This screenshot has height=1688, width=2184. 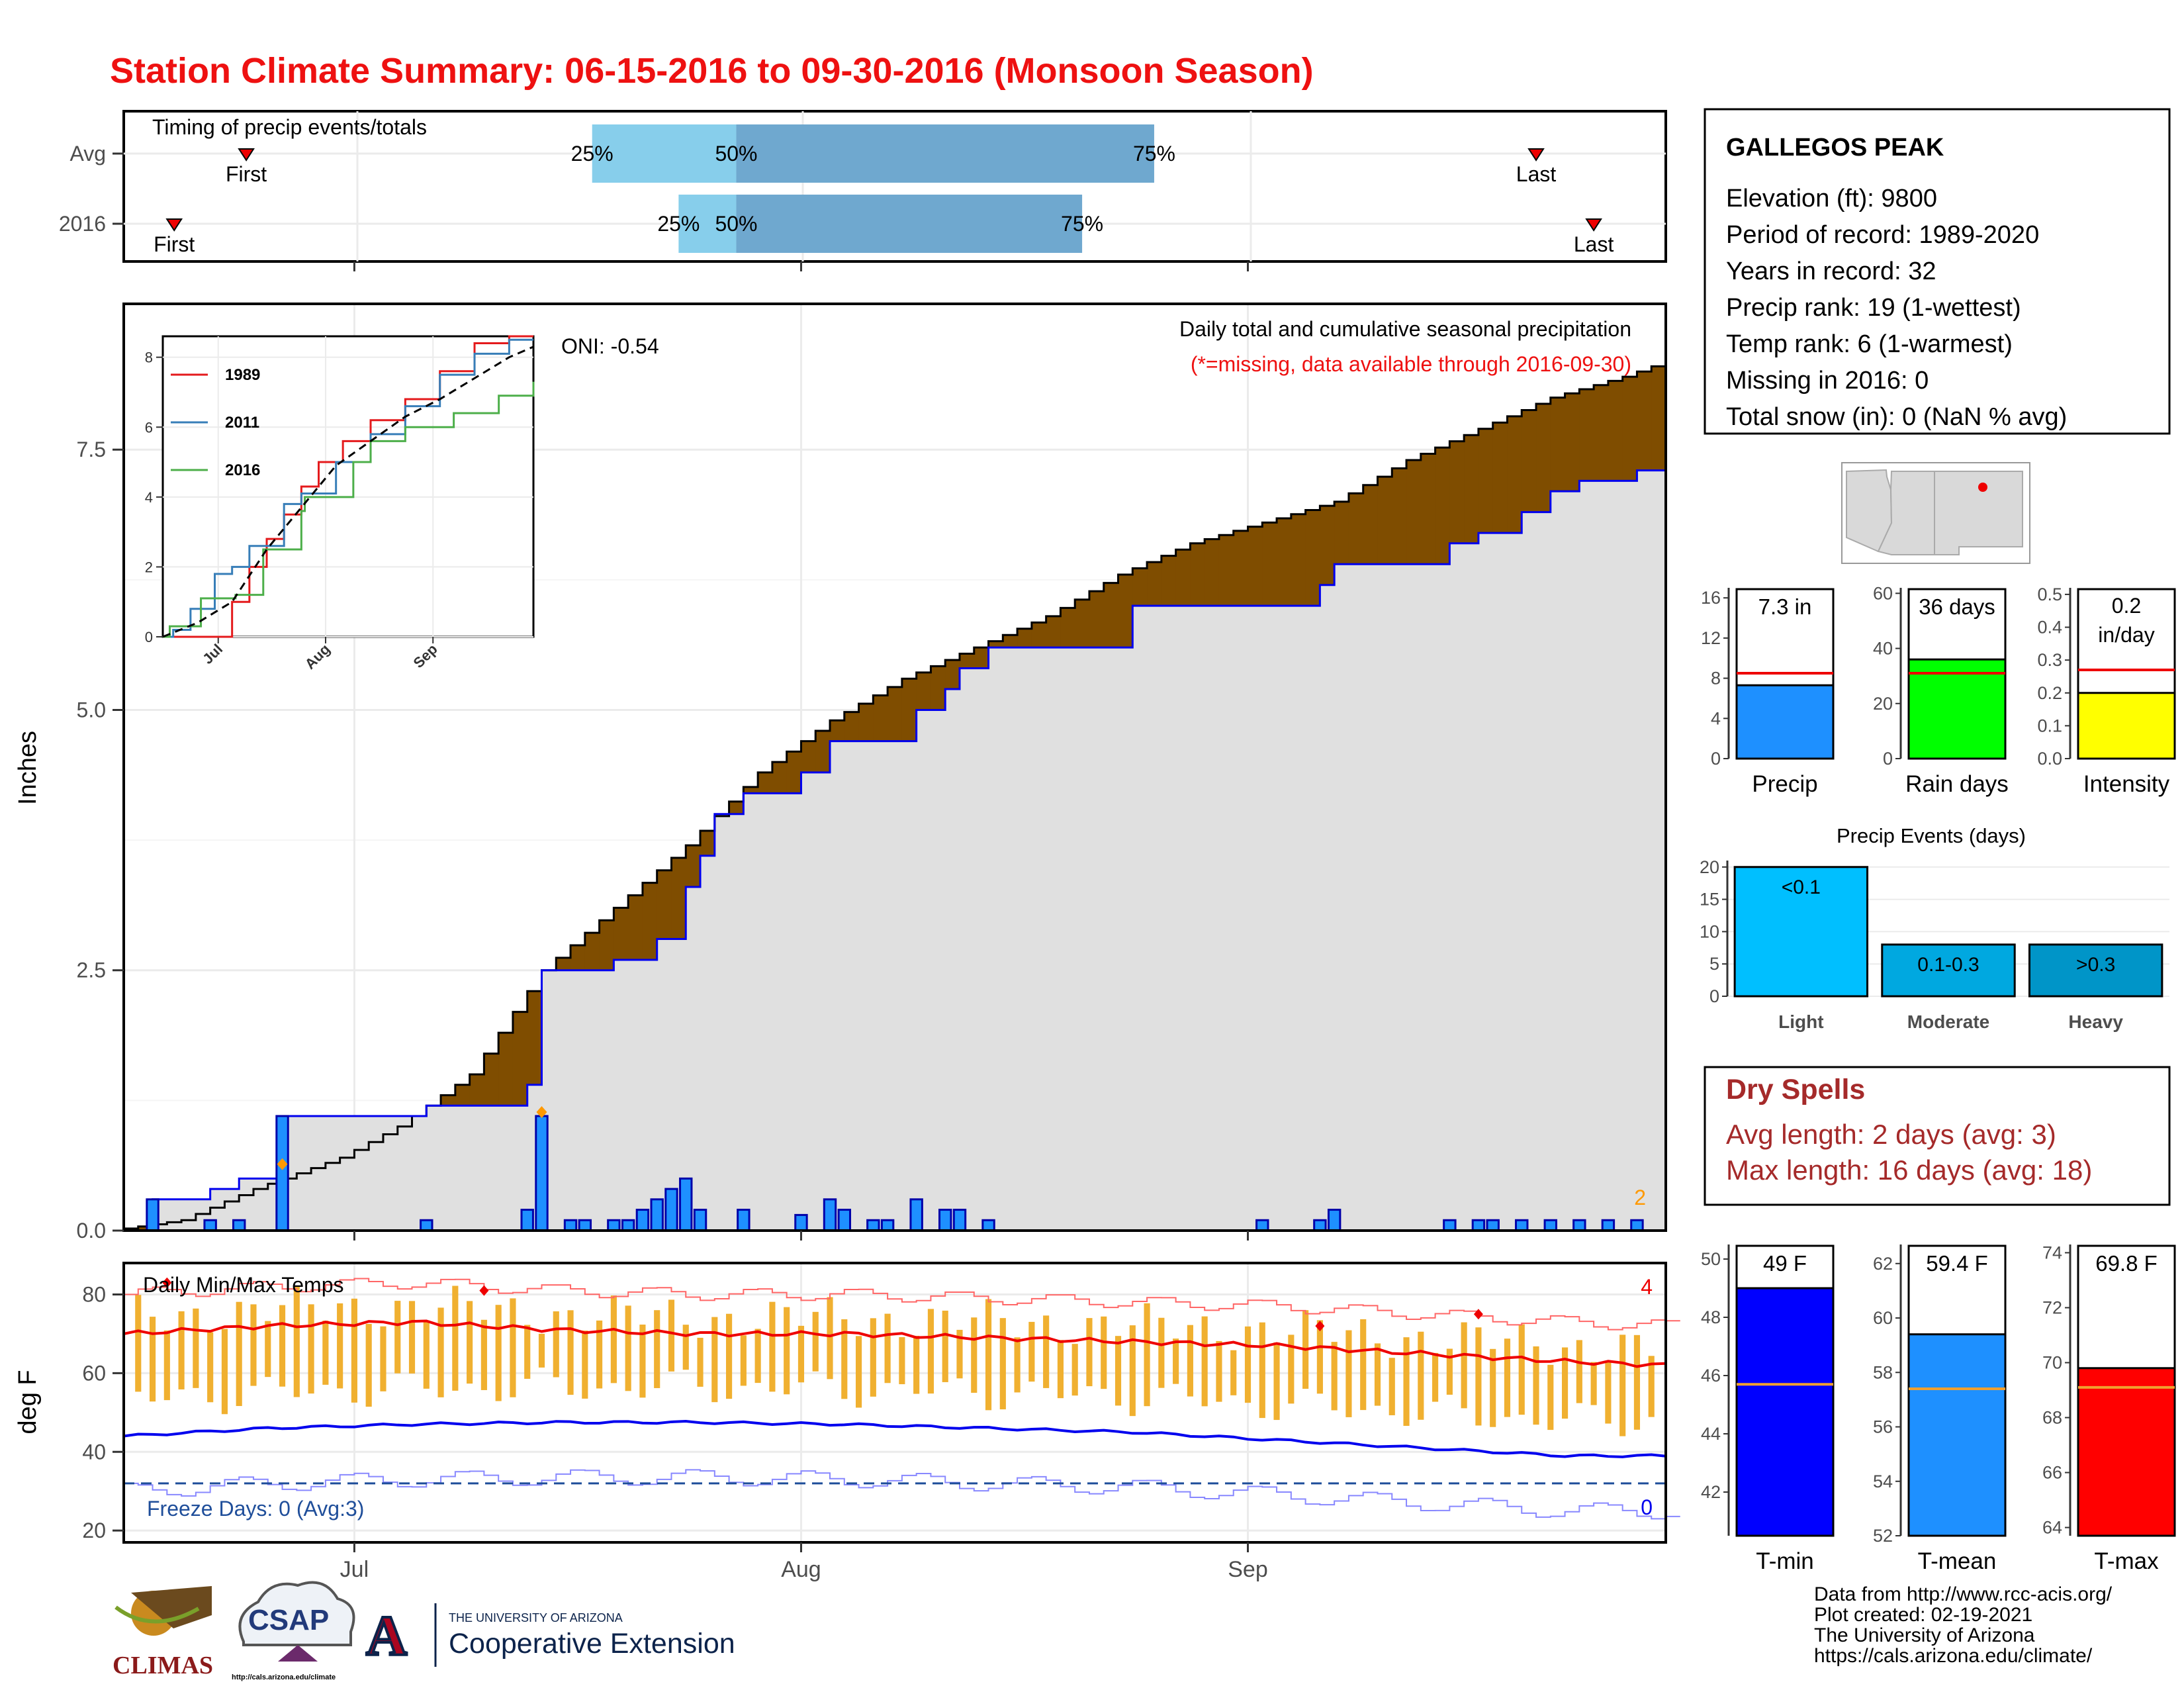 What do you see at coordinates (1883, 649) in the screenshot?
I see `mini-y-tick-label: 40` at bounding box center [1883, 649].